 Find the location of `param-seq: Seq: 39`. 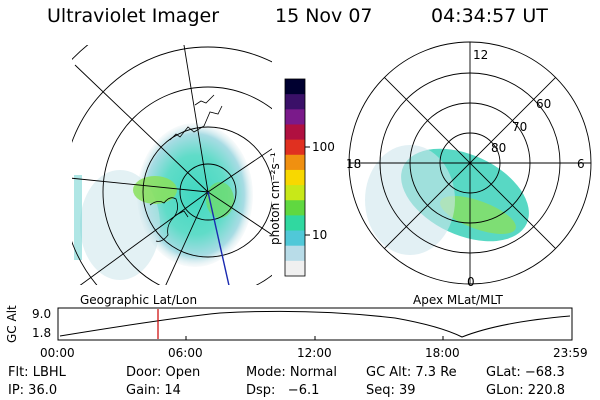

param-seq: Seq: 39 is located at coordinates (391, 390).